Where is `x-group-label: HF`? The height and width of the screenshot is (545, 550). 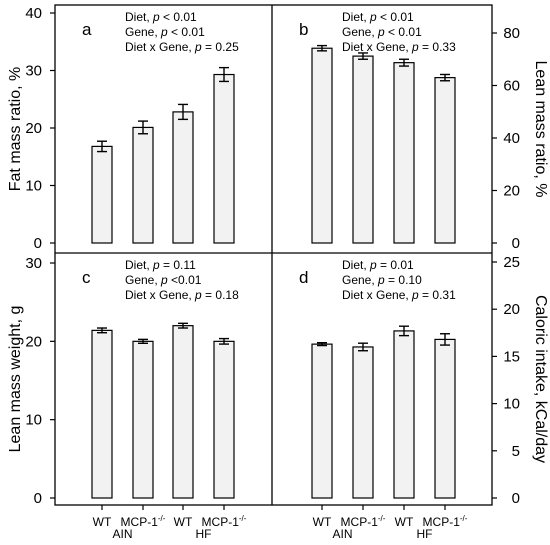 x-group-label: HF is located at coordinates (204, 534).